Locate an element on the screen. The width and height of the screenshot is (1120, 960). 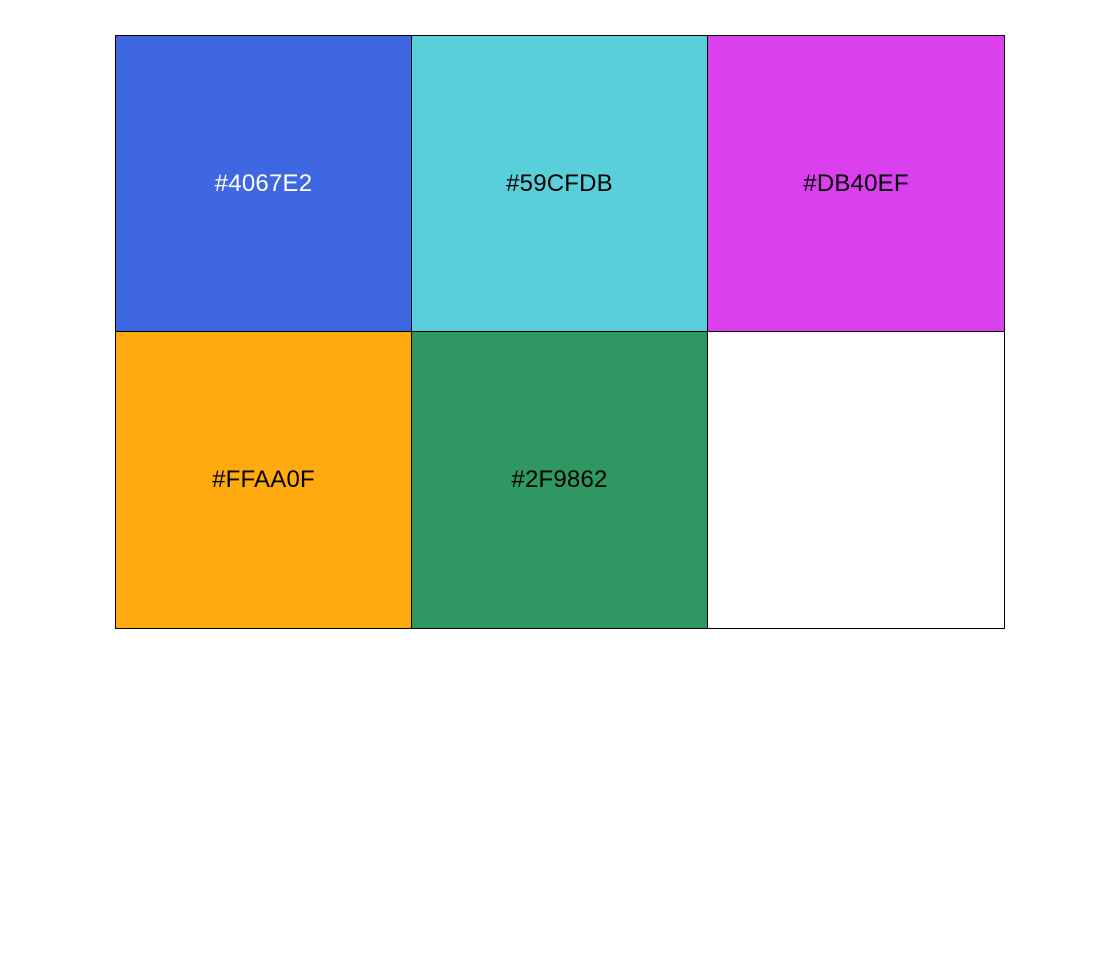
swatch-empty is located at coordinates (856, 480).